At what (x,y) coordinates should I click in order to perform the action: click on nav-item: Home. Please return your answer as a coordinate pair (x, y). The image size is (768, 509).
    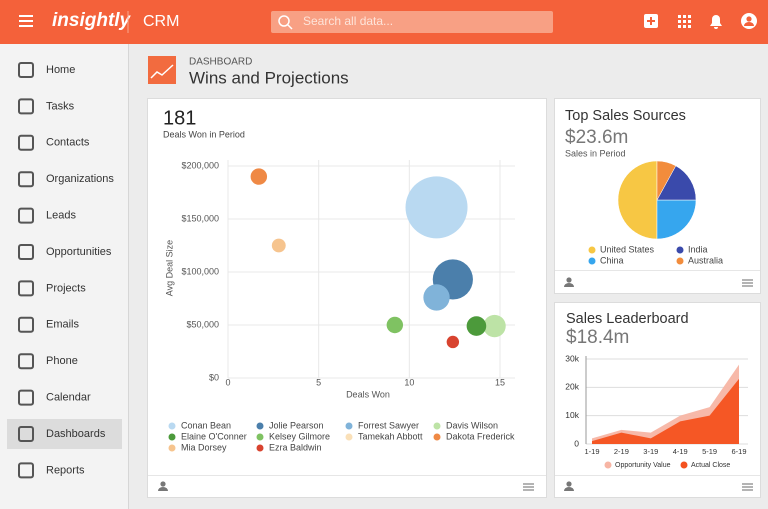
    Looking at the image, I should click on (60, 70).